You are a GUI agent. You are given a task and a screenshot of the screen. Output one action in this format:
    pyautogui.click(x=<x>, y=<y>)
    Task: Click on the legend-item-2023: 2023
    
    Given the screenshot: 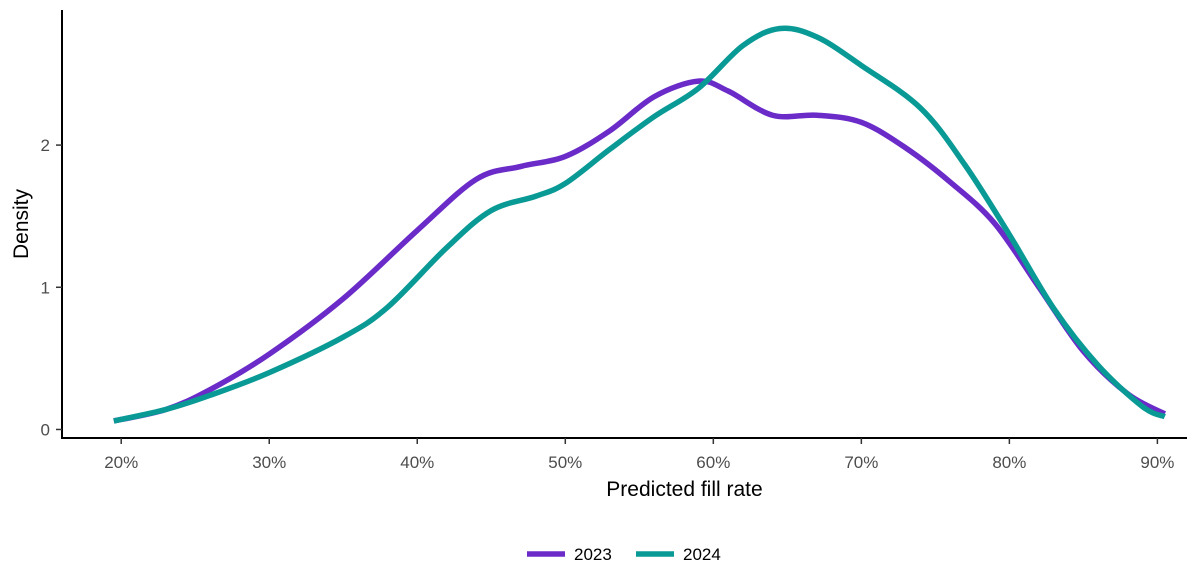 What is the action you would take?
    pyautogui.click(x=569, y=554)
    